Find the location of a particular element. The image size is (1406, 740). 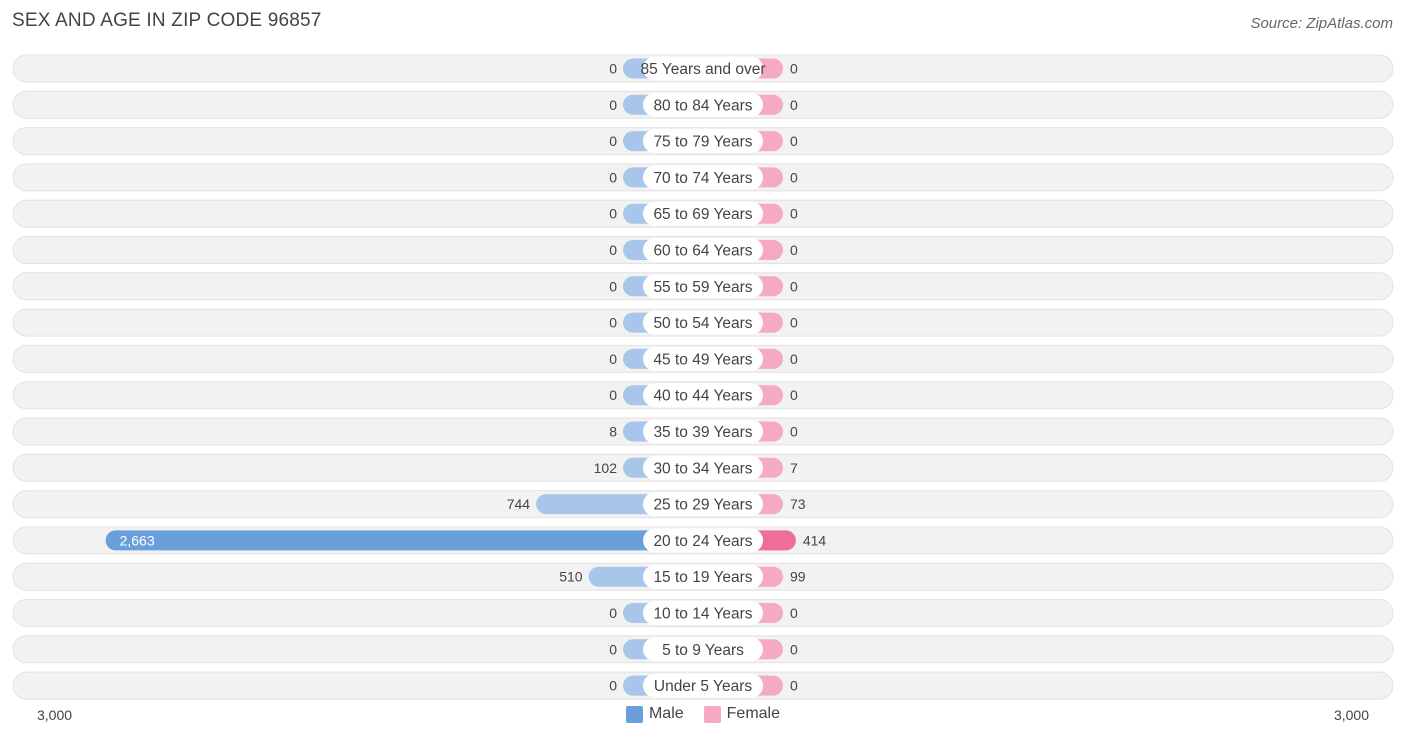

category-label: 35 to 39 Years is located at coordinates (702, 432).